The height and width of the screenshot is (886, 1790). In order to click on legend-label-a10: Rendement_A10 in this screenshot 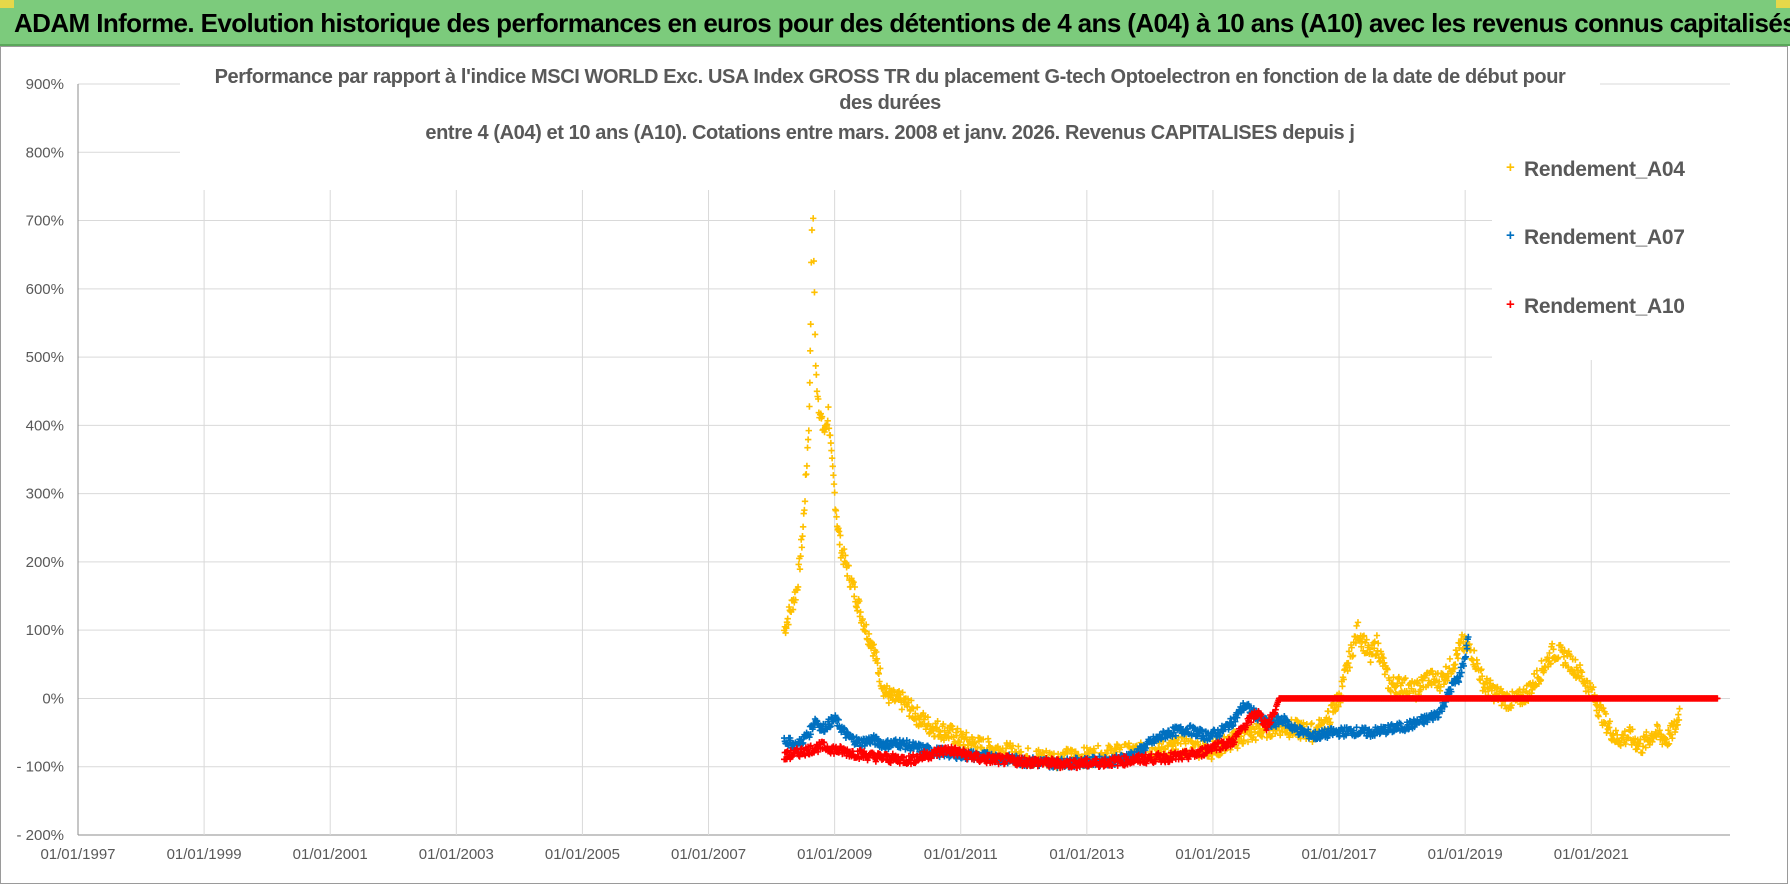, I will do `click(1604, 306)`.